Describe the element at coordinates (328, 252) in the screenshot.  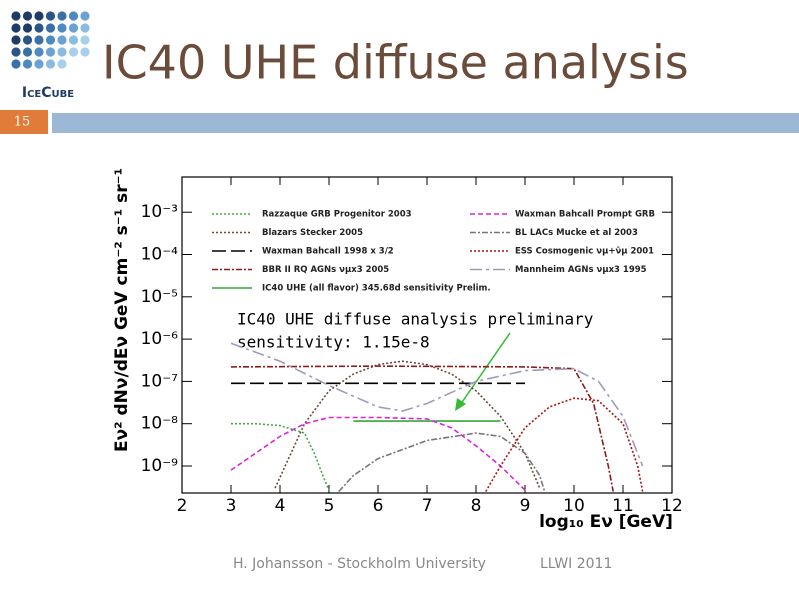
I see `legend-label: Waxman Bahcall 1998 x 3/2` at that location.